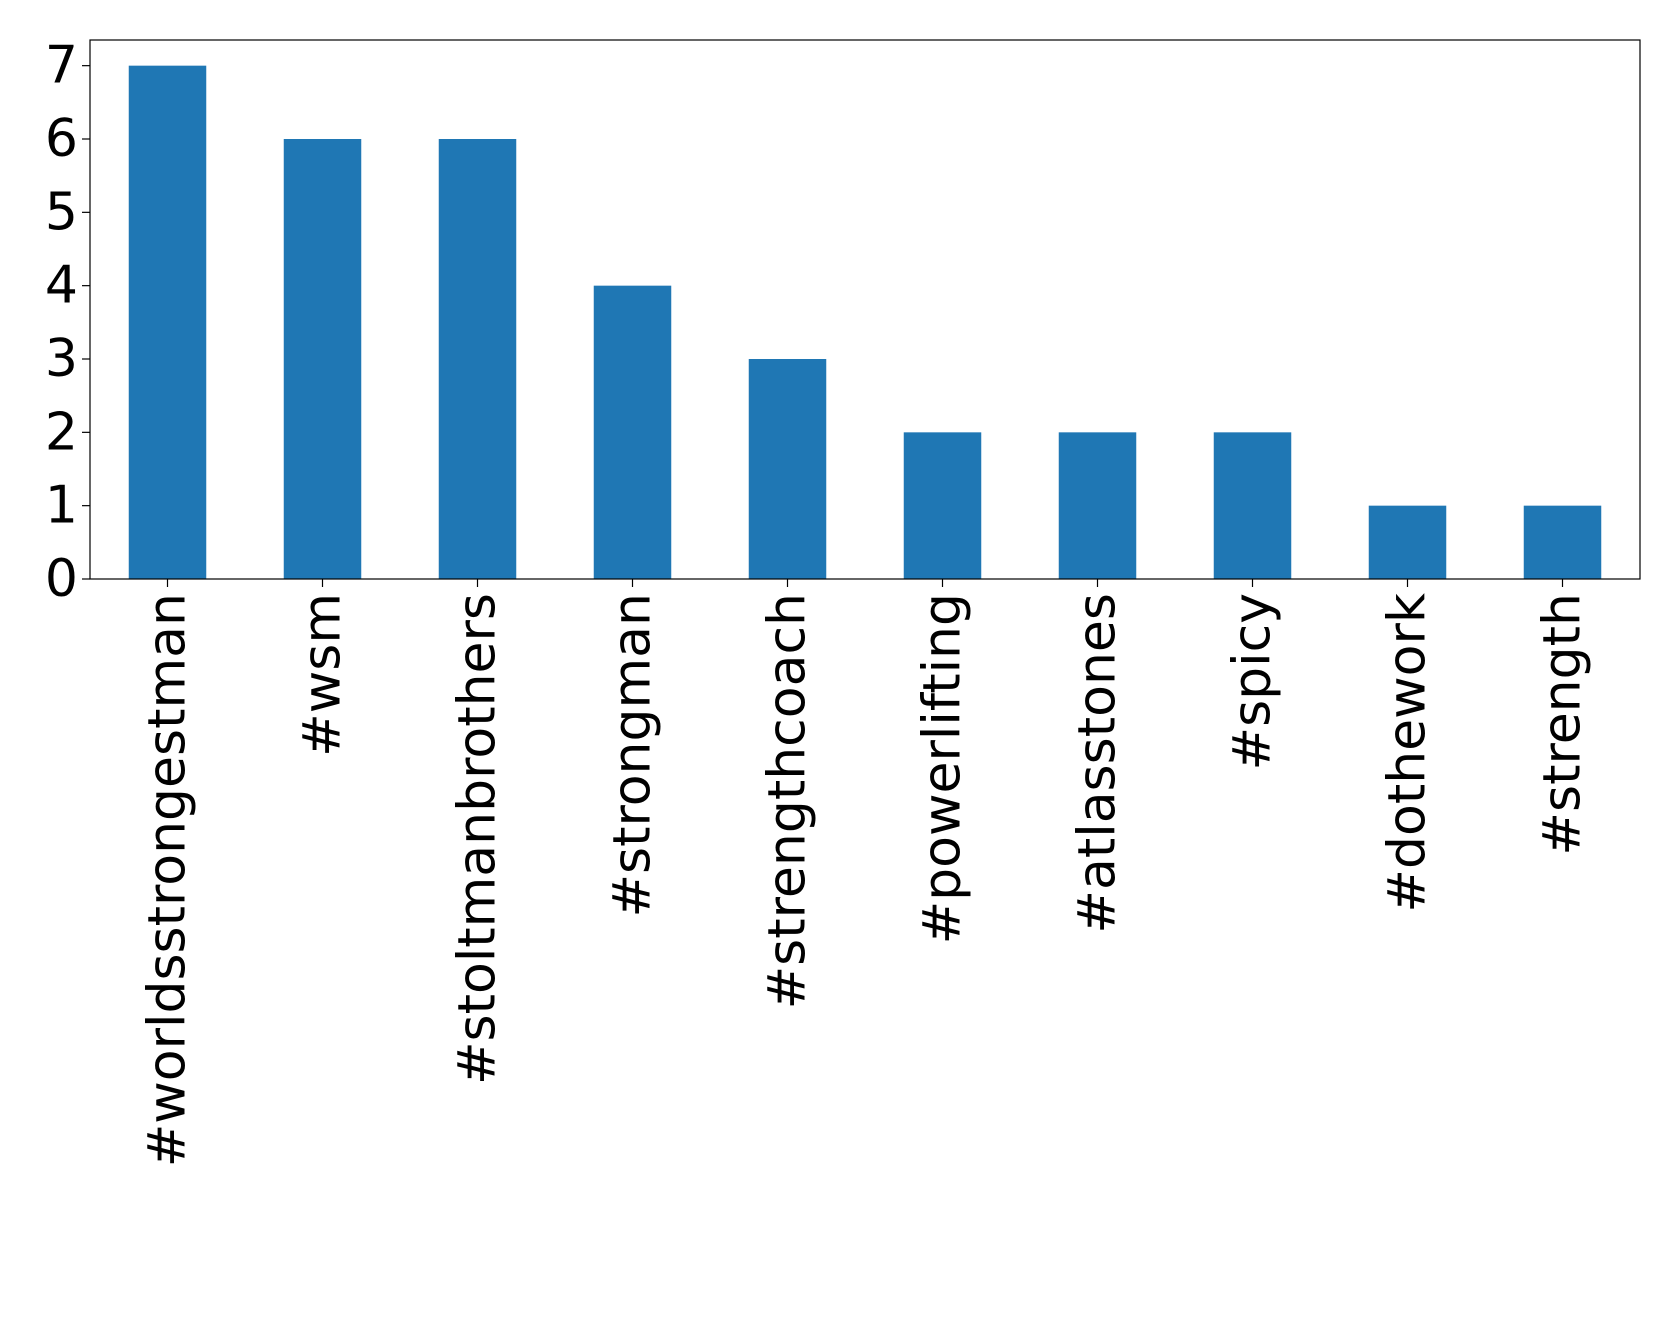 Image resolution: width=1679 pixels, height=1318 pixels. What do you see at coordinates (323, 675) in the screenshot?
I see `x-tick-label: #wsm` at bounding box center [323, 675].